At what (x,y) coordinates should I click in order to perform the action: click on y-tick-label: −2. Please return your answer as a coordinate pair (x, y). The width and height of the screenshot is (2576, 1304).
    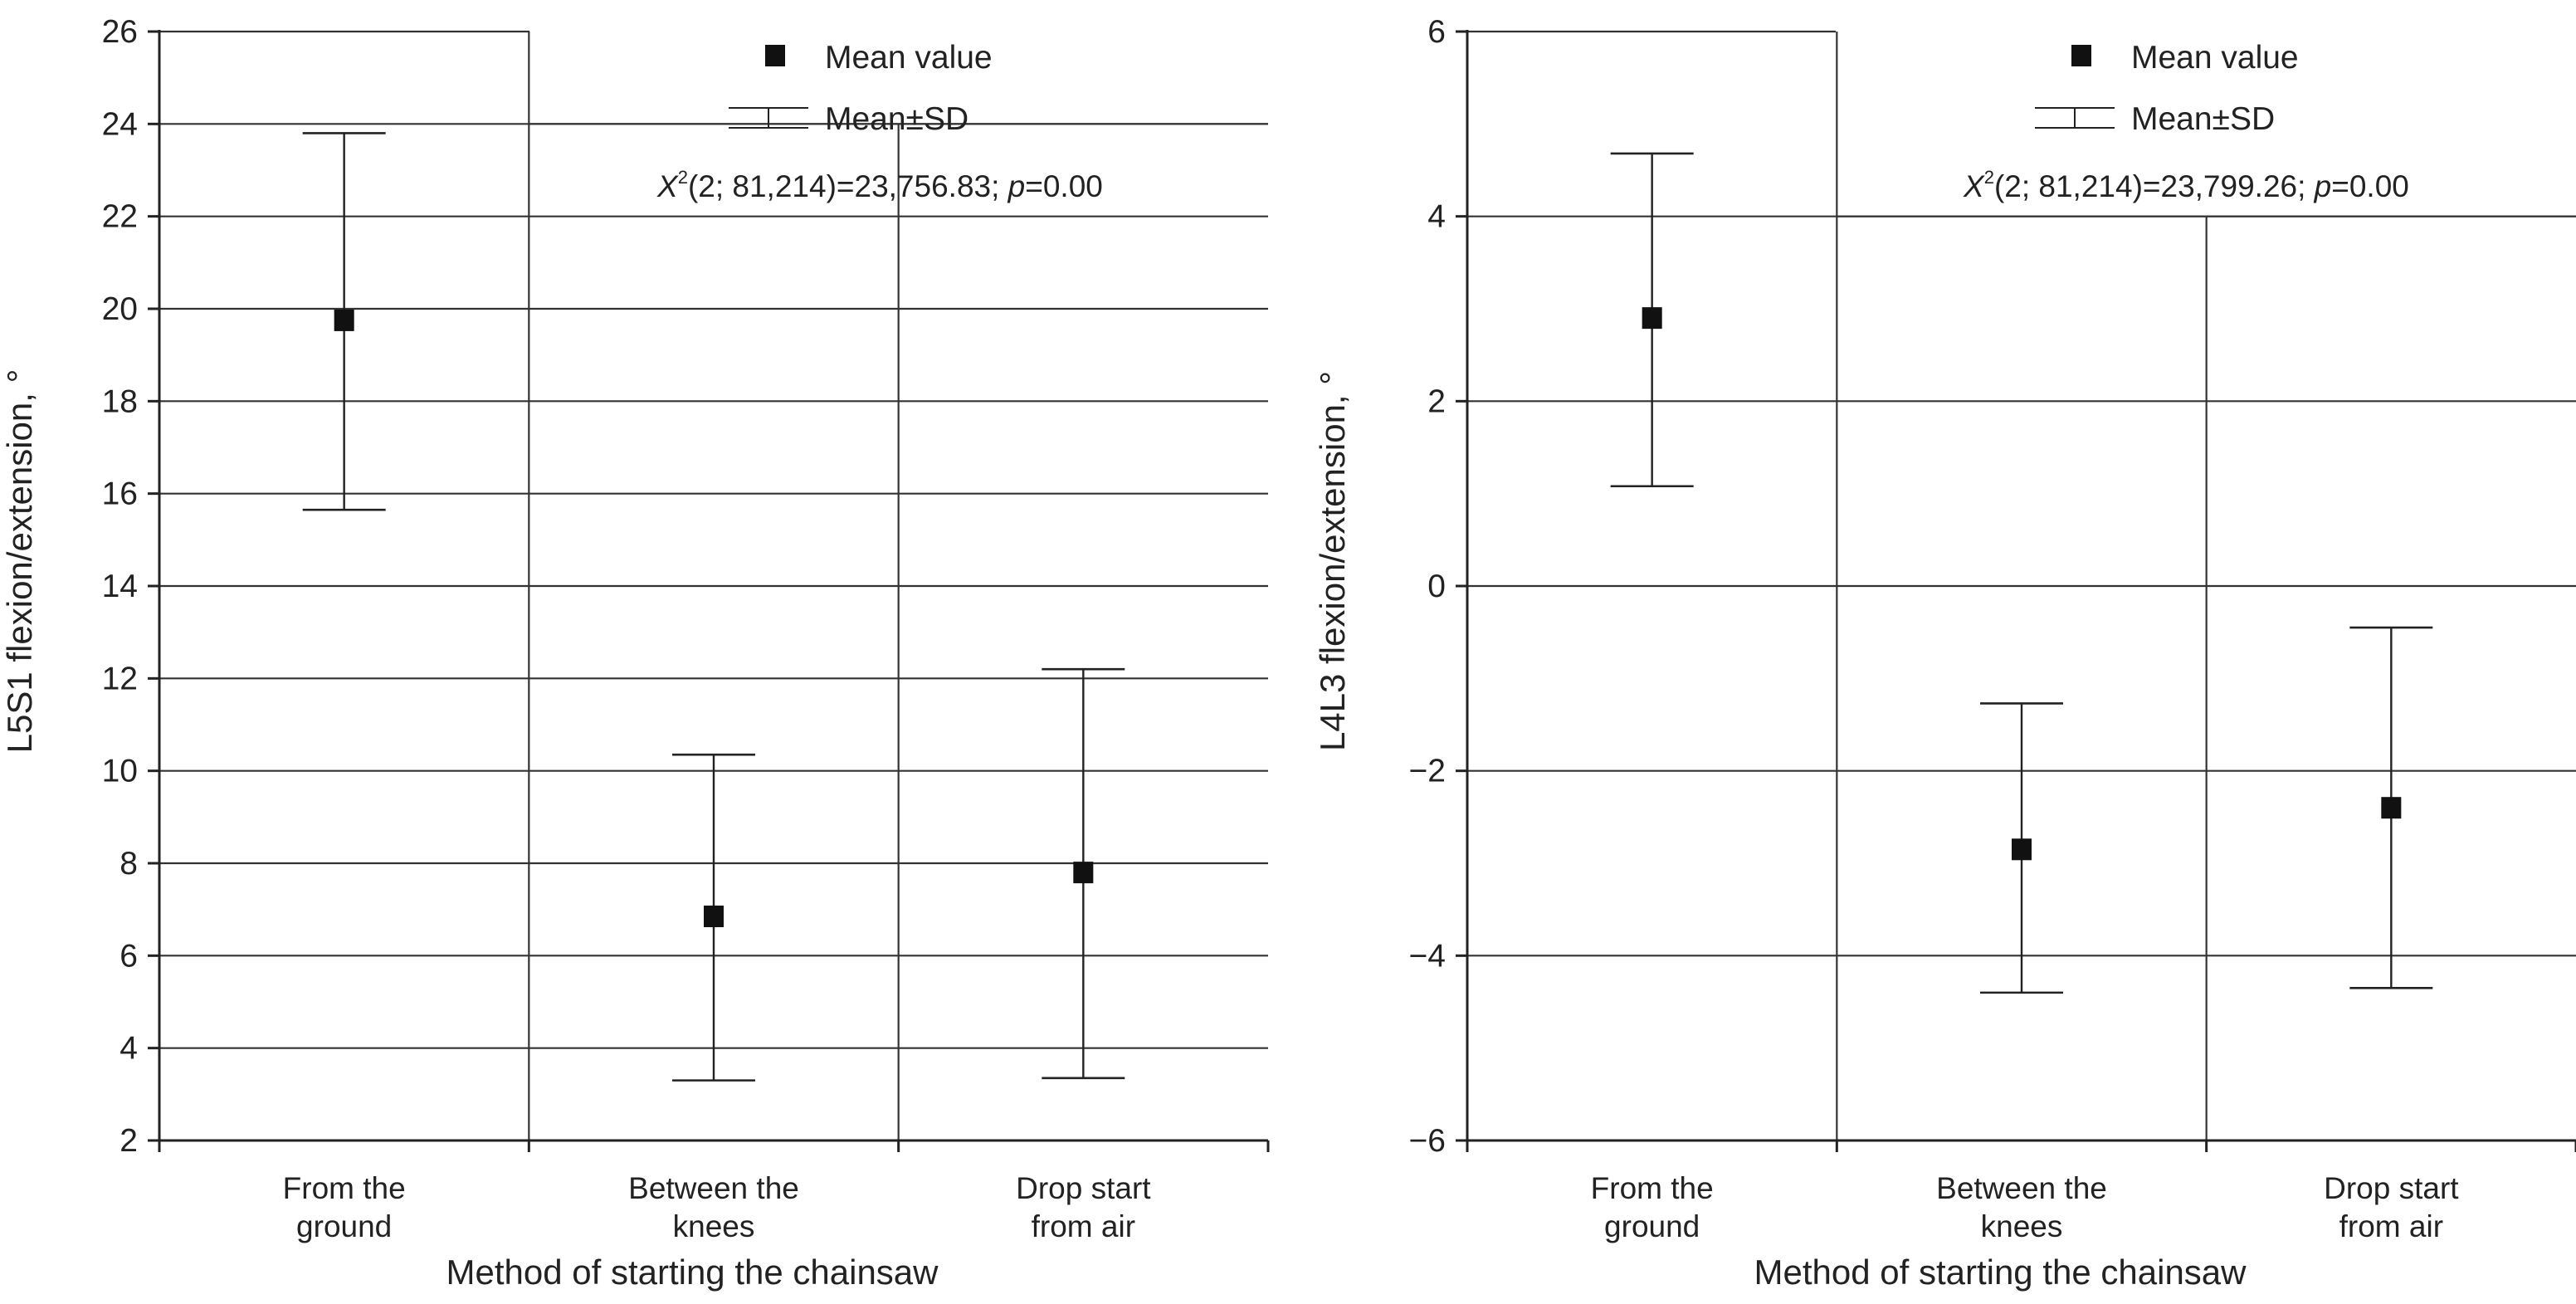
    Looking at the image, I should click on (1428, 771).